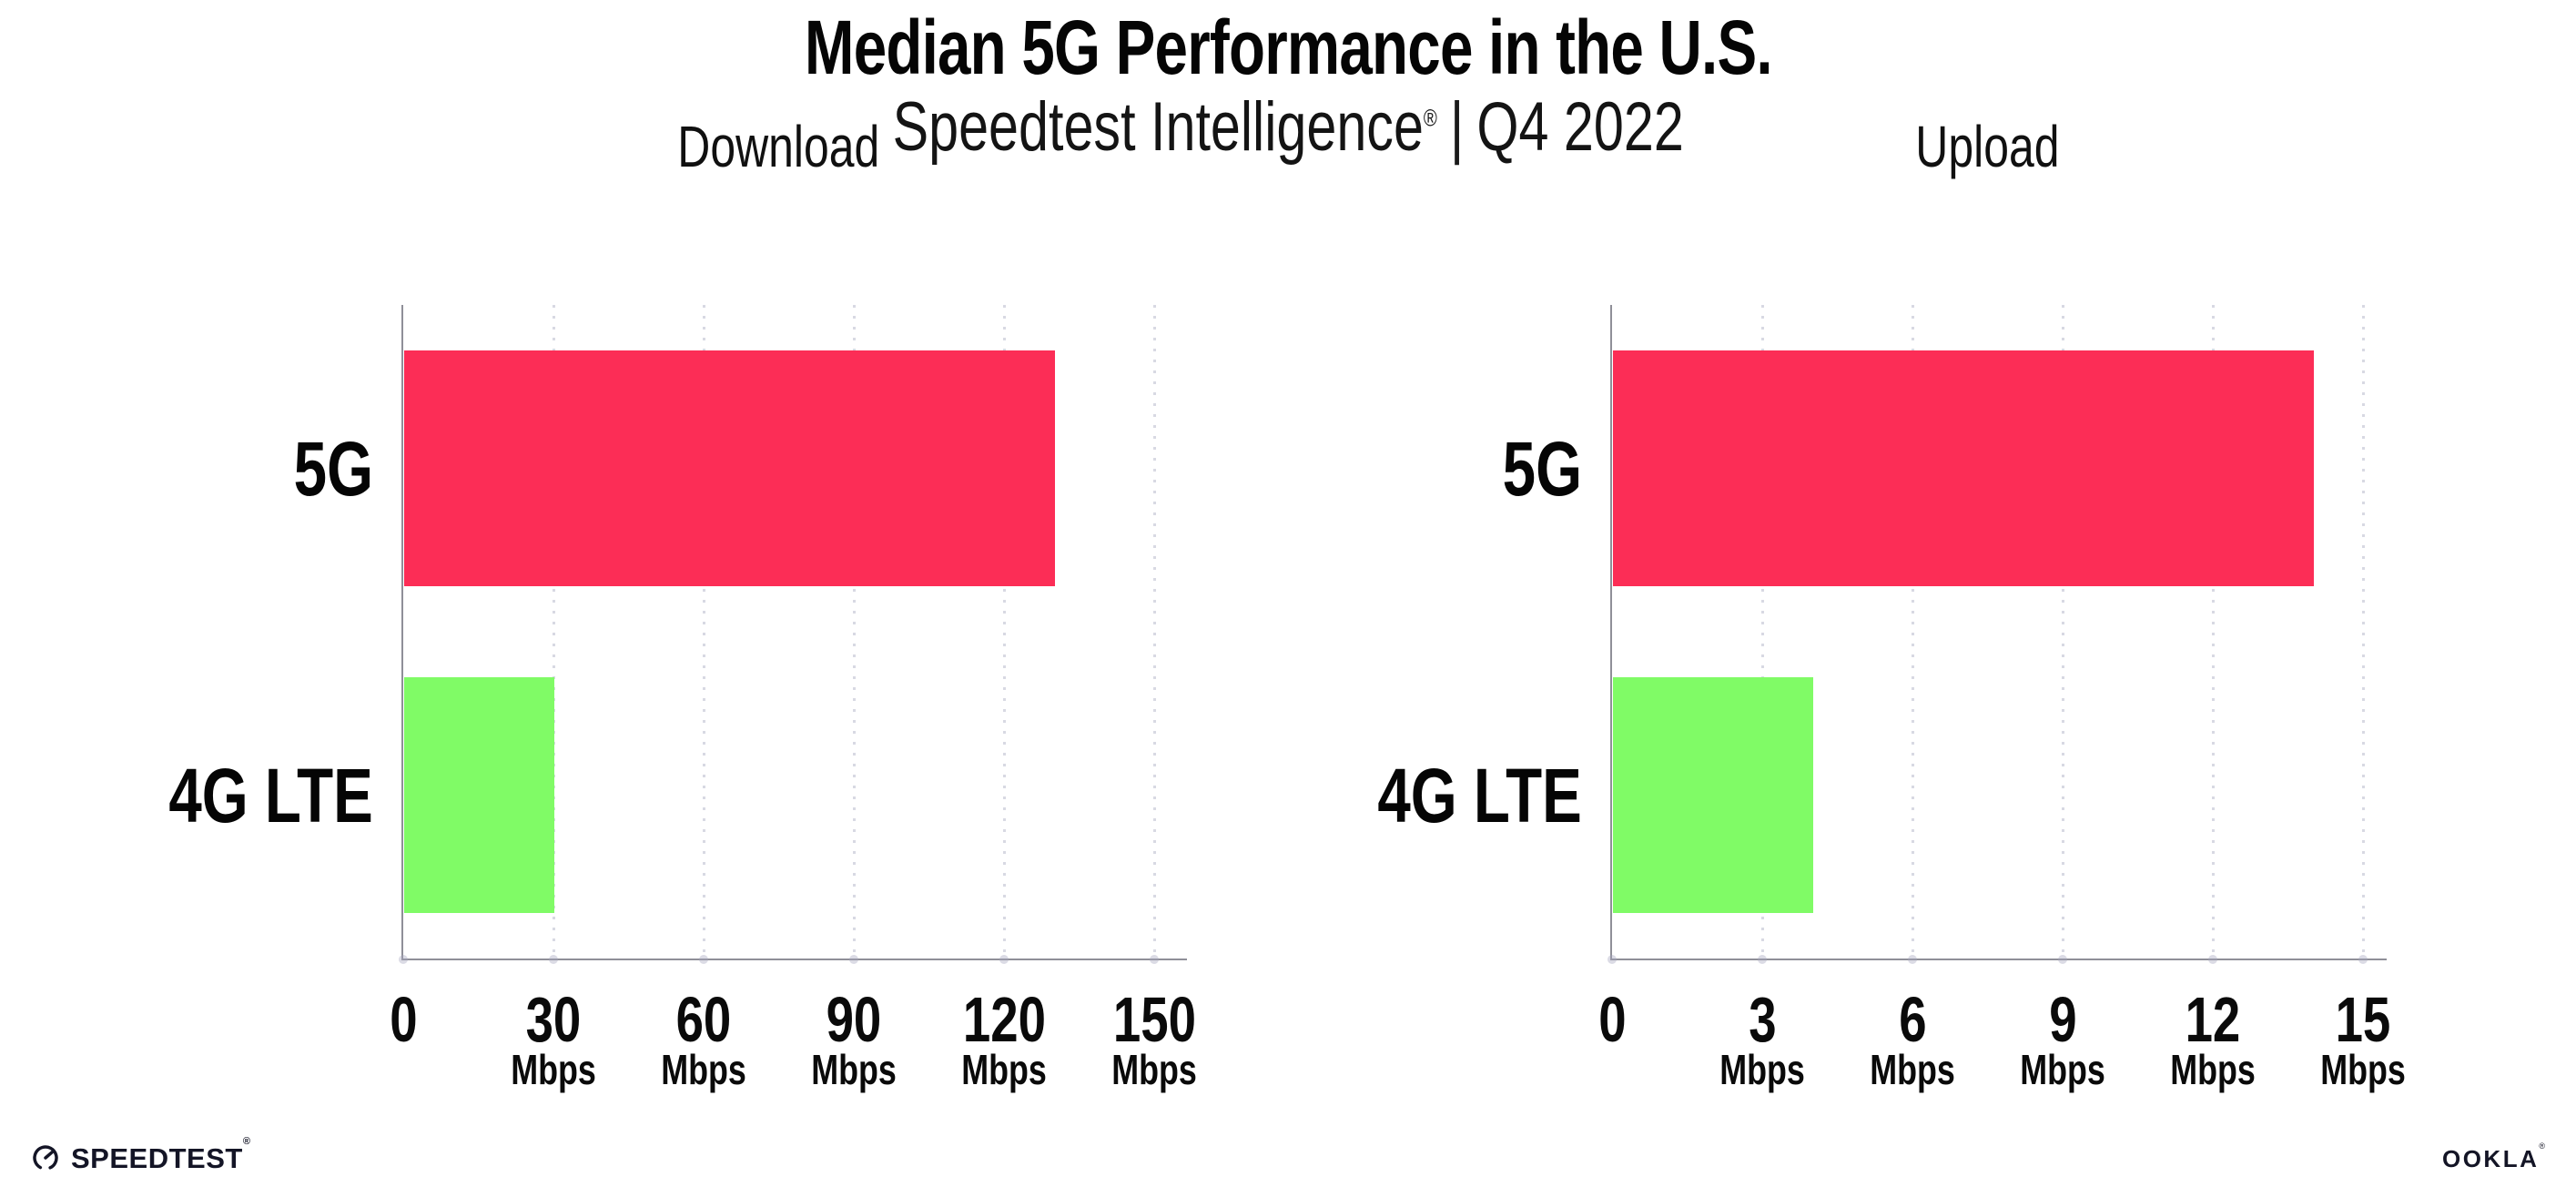 The height and width of the screenshot is (1197, 2576). I want to click on x-tick-unit-3: Mbps, so click(1762, 1069).